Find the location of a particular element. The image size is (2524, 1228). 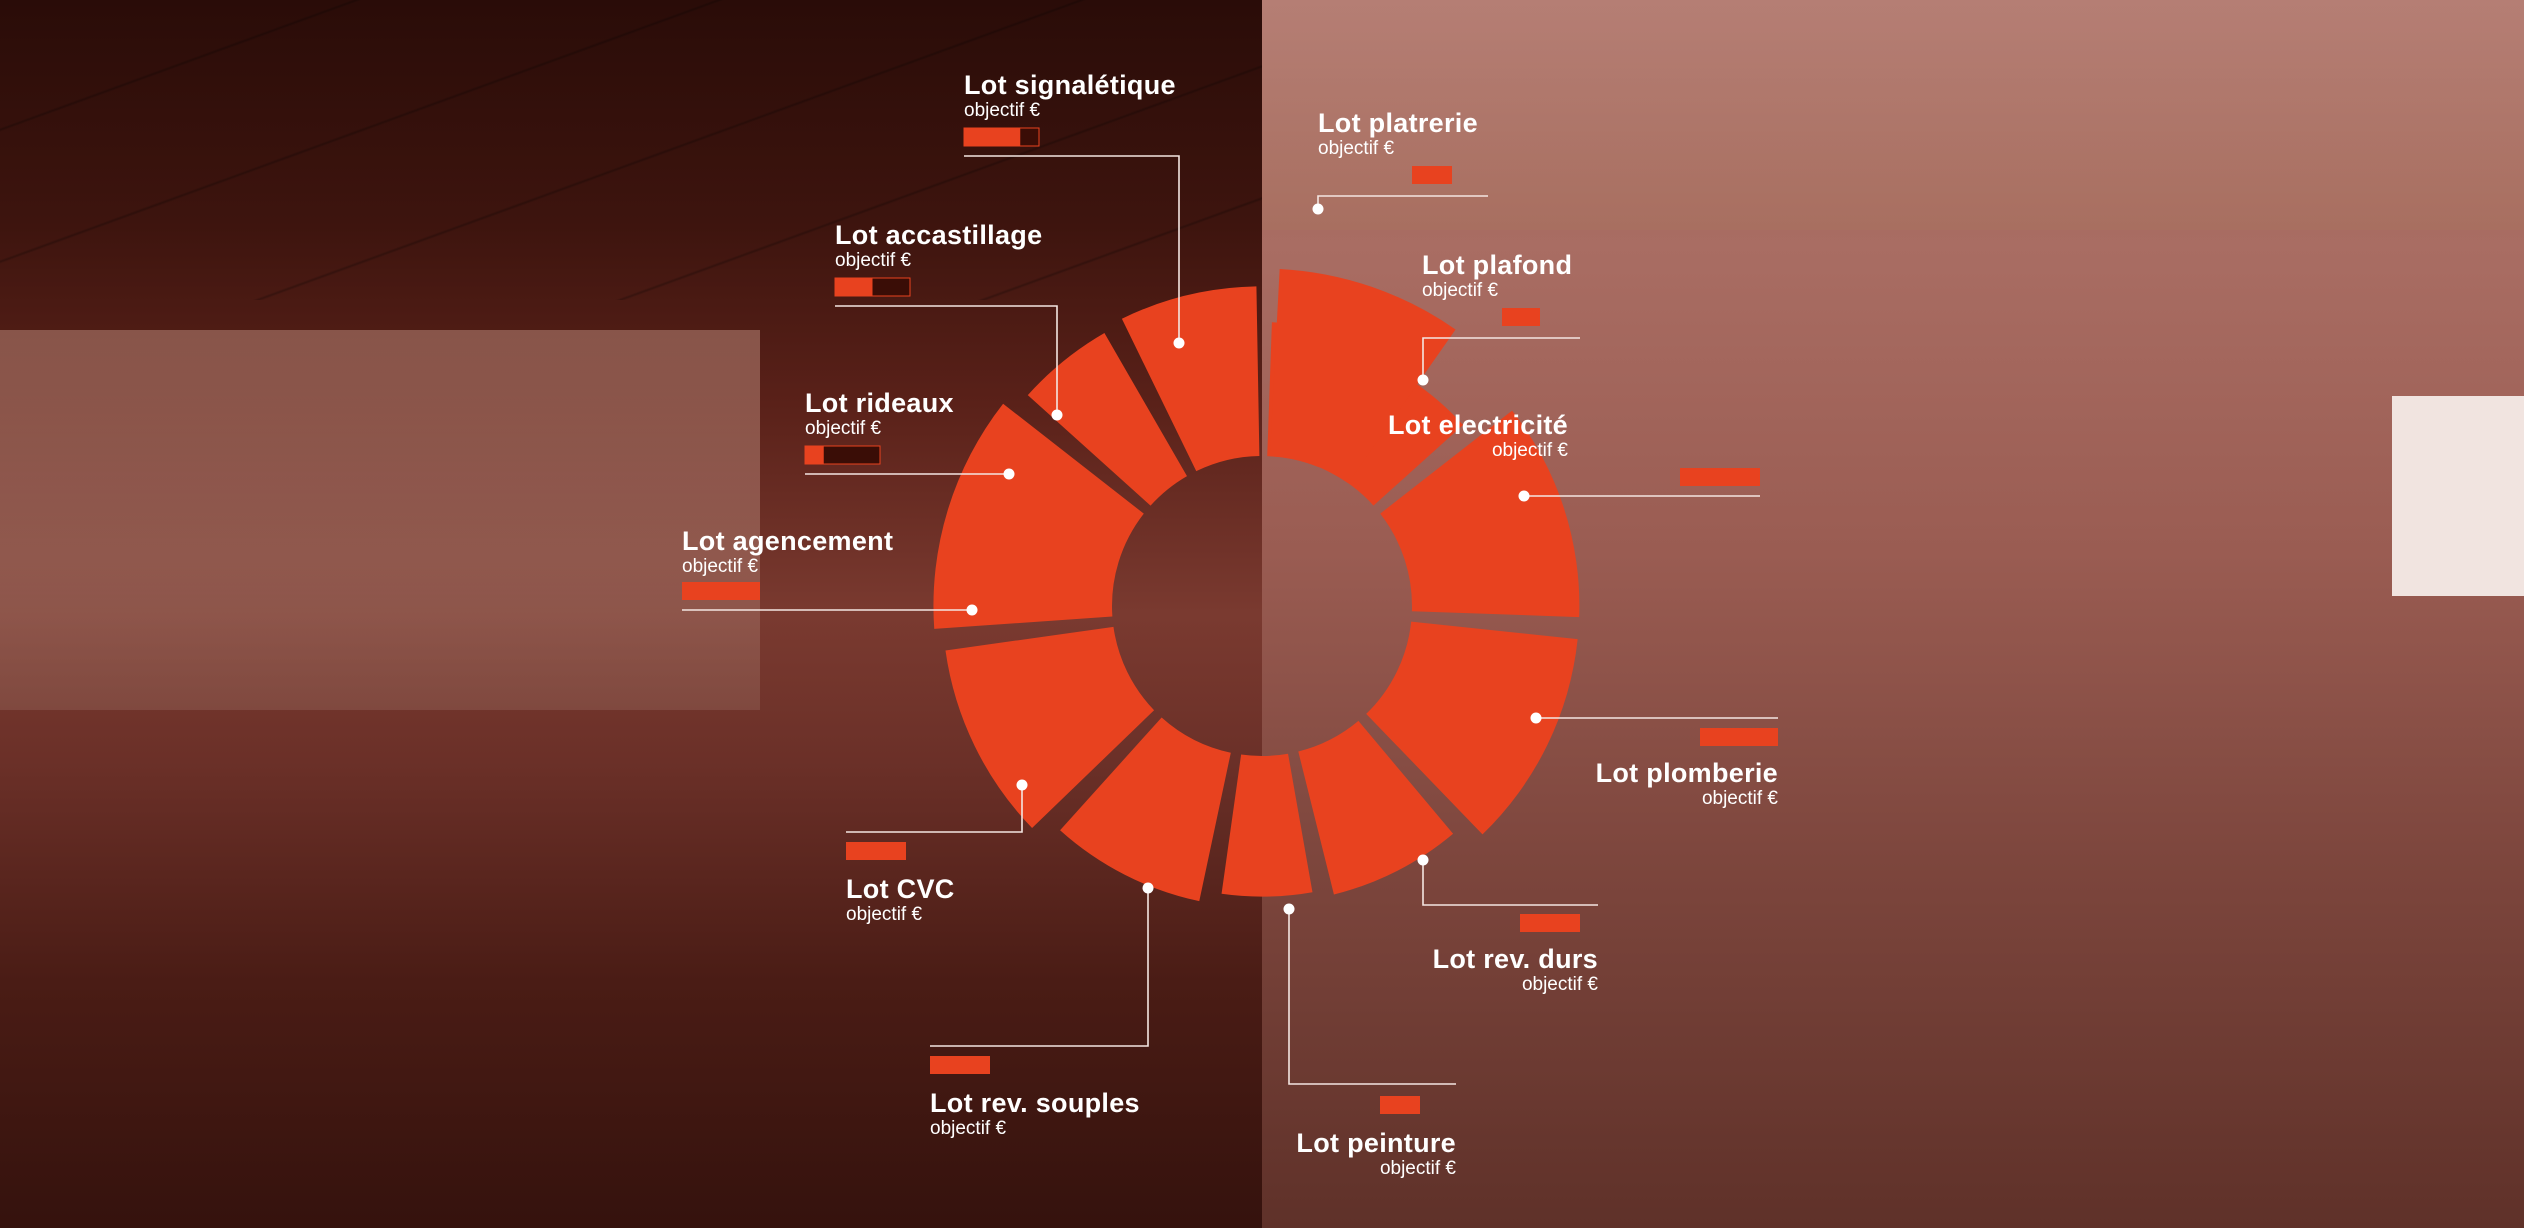

label-title: Lot peinture is located at coordinates (1376, 1143).